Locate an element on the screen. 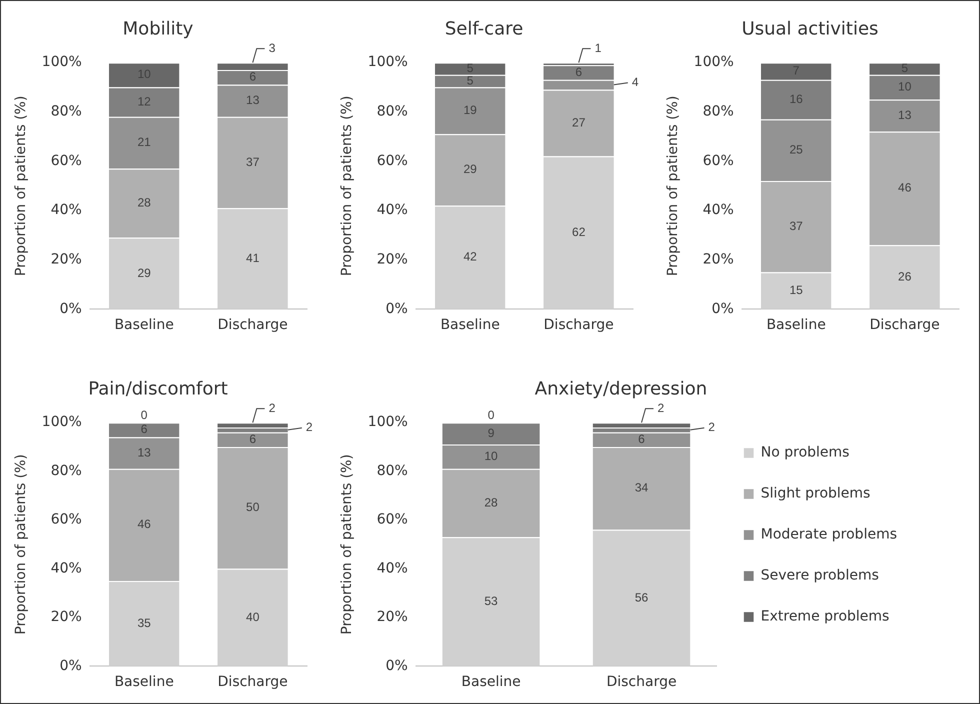  legend-label: Severe problems is located at coordinates (819, 576).